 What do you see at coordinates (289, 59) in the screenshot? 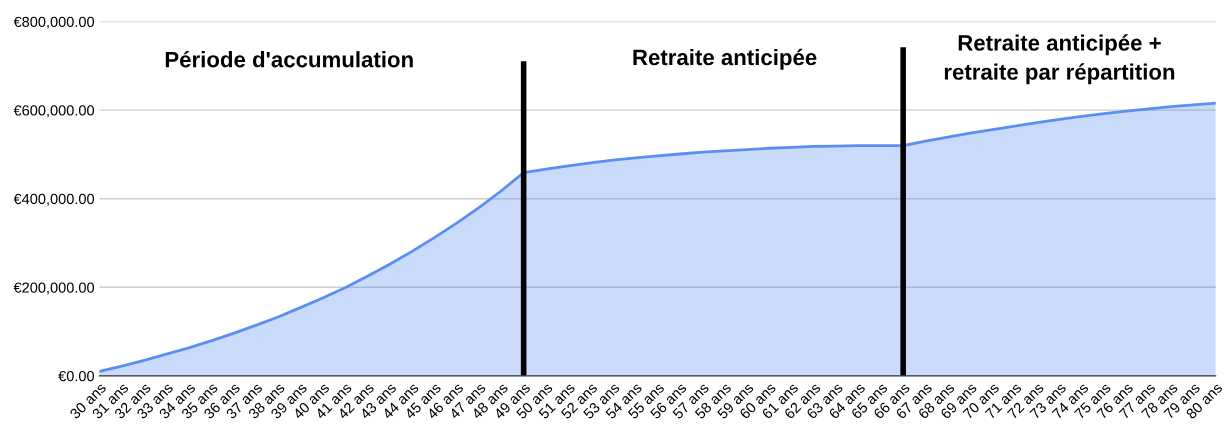
I see `annotation: Période d'accumulation` at bounding box center [289, 59].